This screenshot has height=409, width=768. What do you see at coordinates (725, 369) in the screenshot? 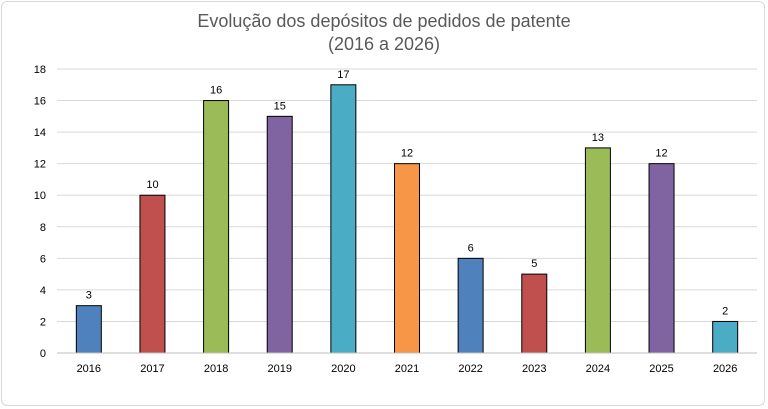
I see `x-tick-label-2026: 2026` at bounding box center [725, 369].